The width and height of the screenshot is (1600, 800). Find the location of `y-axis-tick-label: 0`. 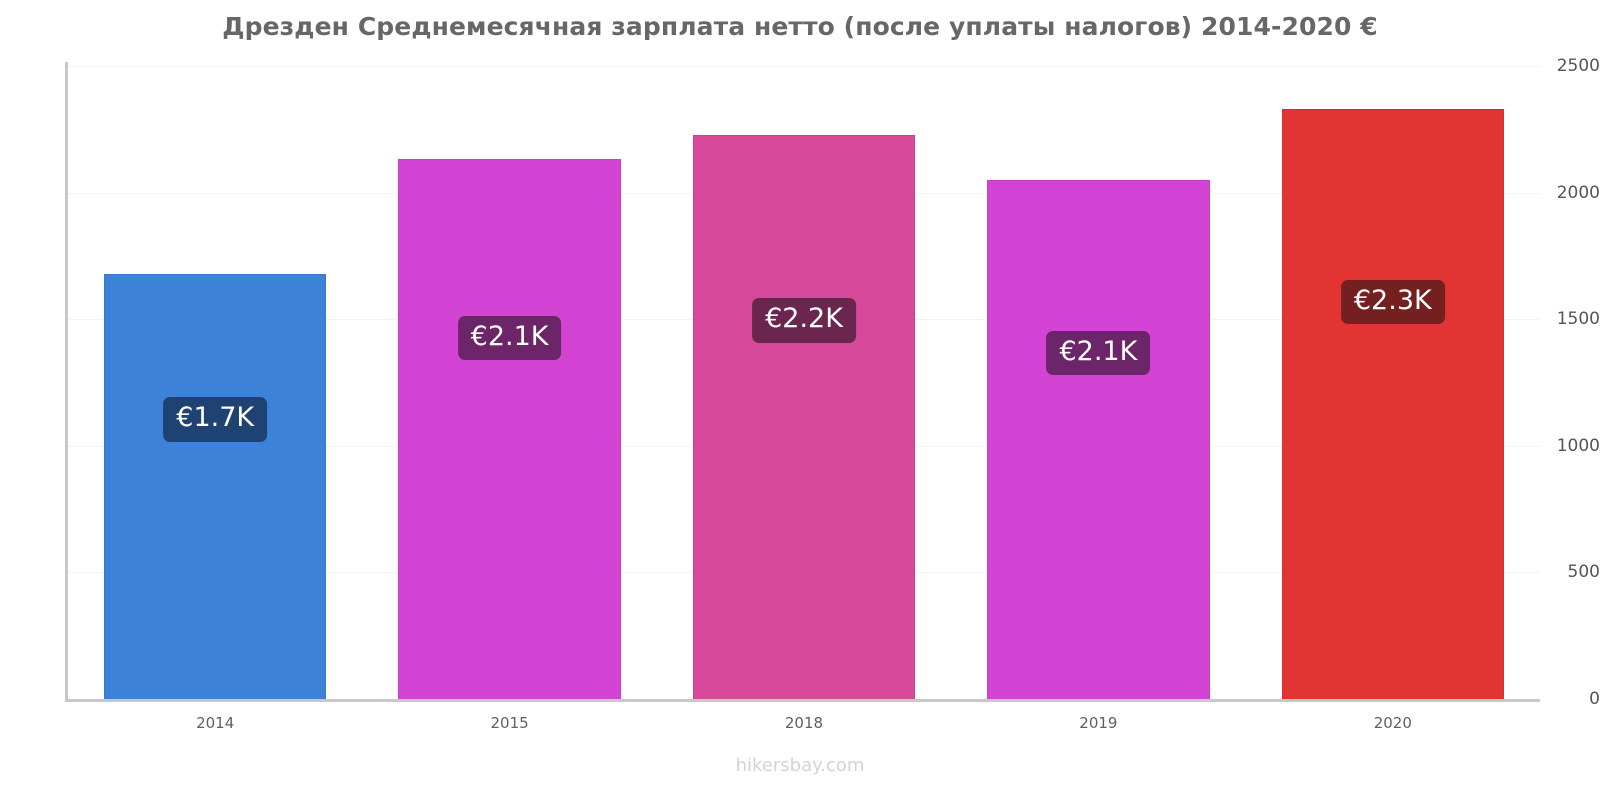

y-axis-tick-label: 0 is located at coordinates (1594, 699).